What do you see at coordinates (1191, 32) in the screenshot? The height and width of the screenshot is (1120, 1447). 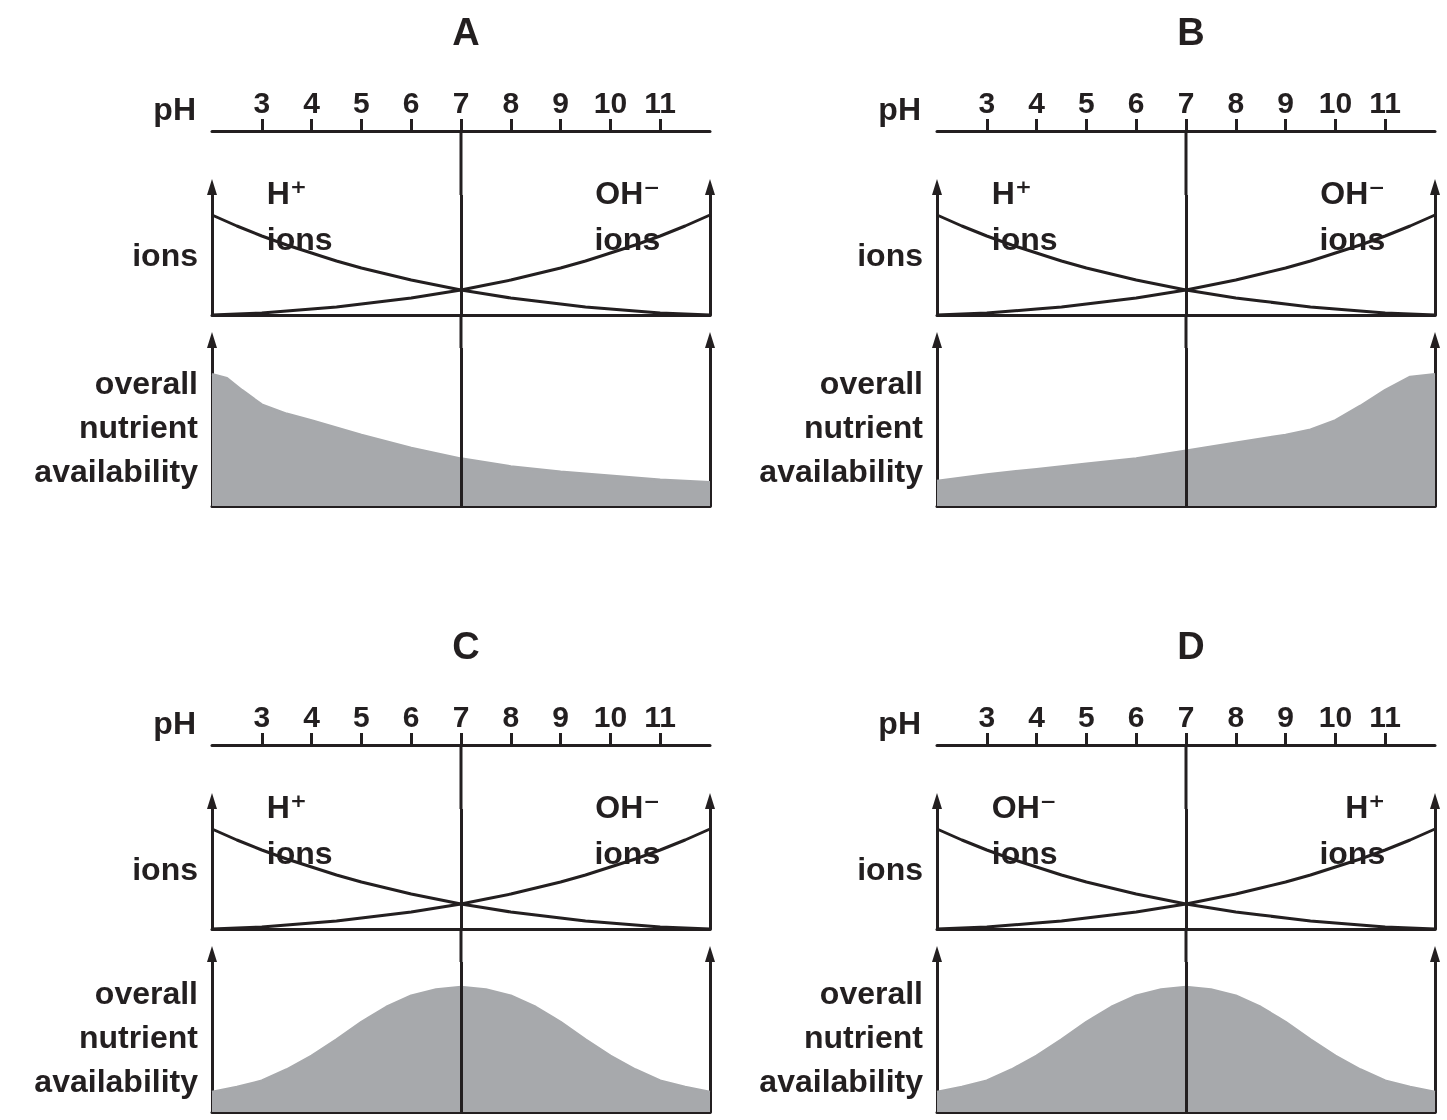 I see `chart-title: B` at bounding box center [1191, 32].